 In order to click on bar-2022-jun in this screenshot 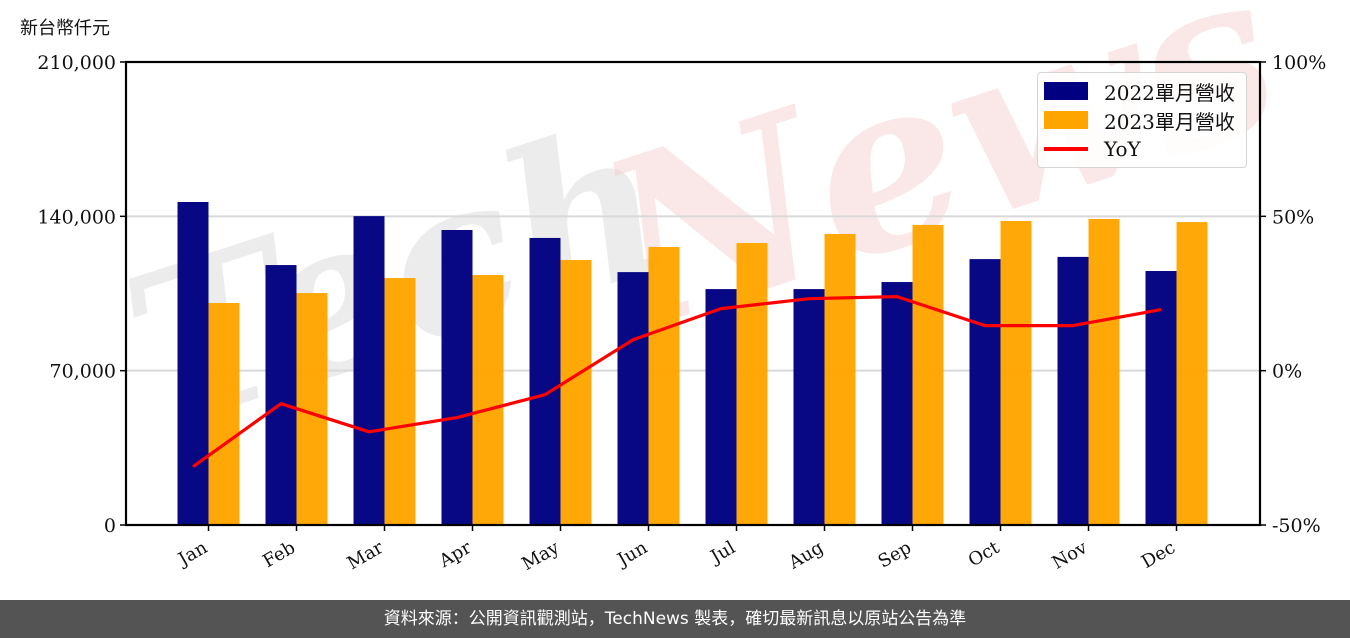, I will do `click(633, 398)`.